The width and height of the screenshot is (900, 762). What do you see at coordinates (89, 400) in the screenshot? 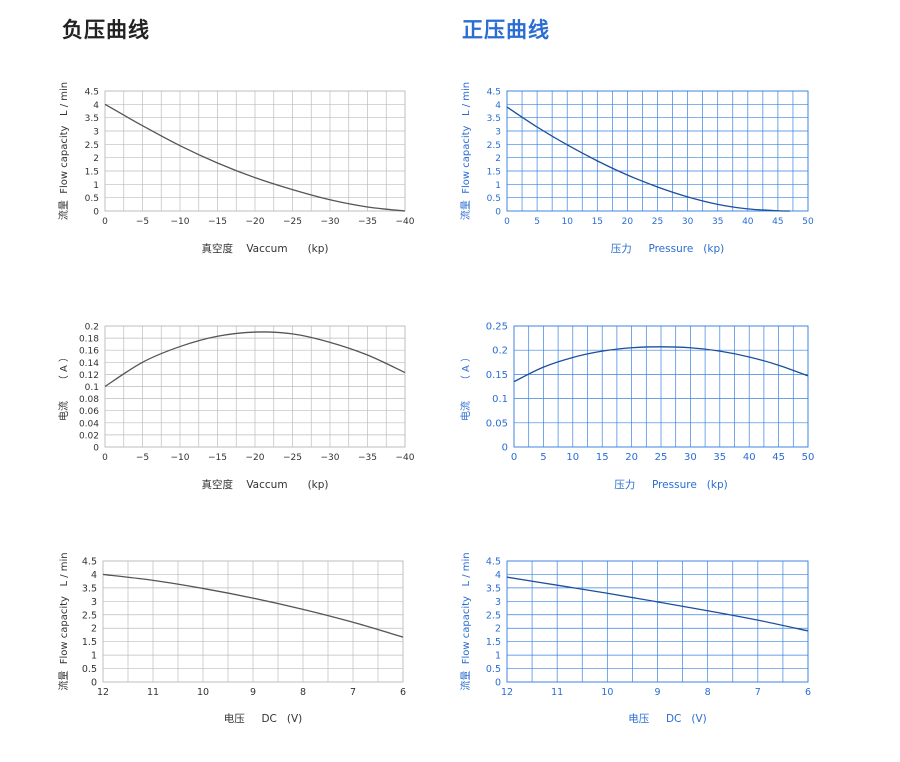
I see `y-tick-label: 0.08` at bounding box center [89, 400].